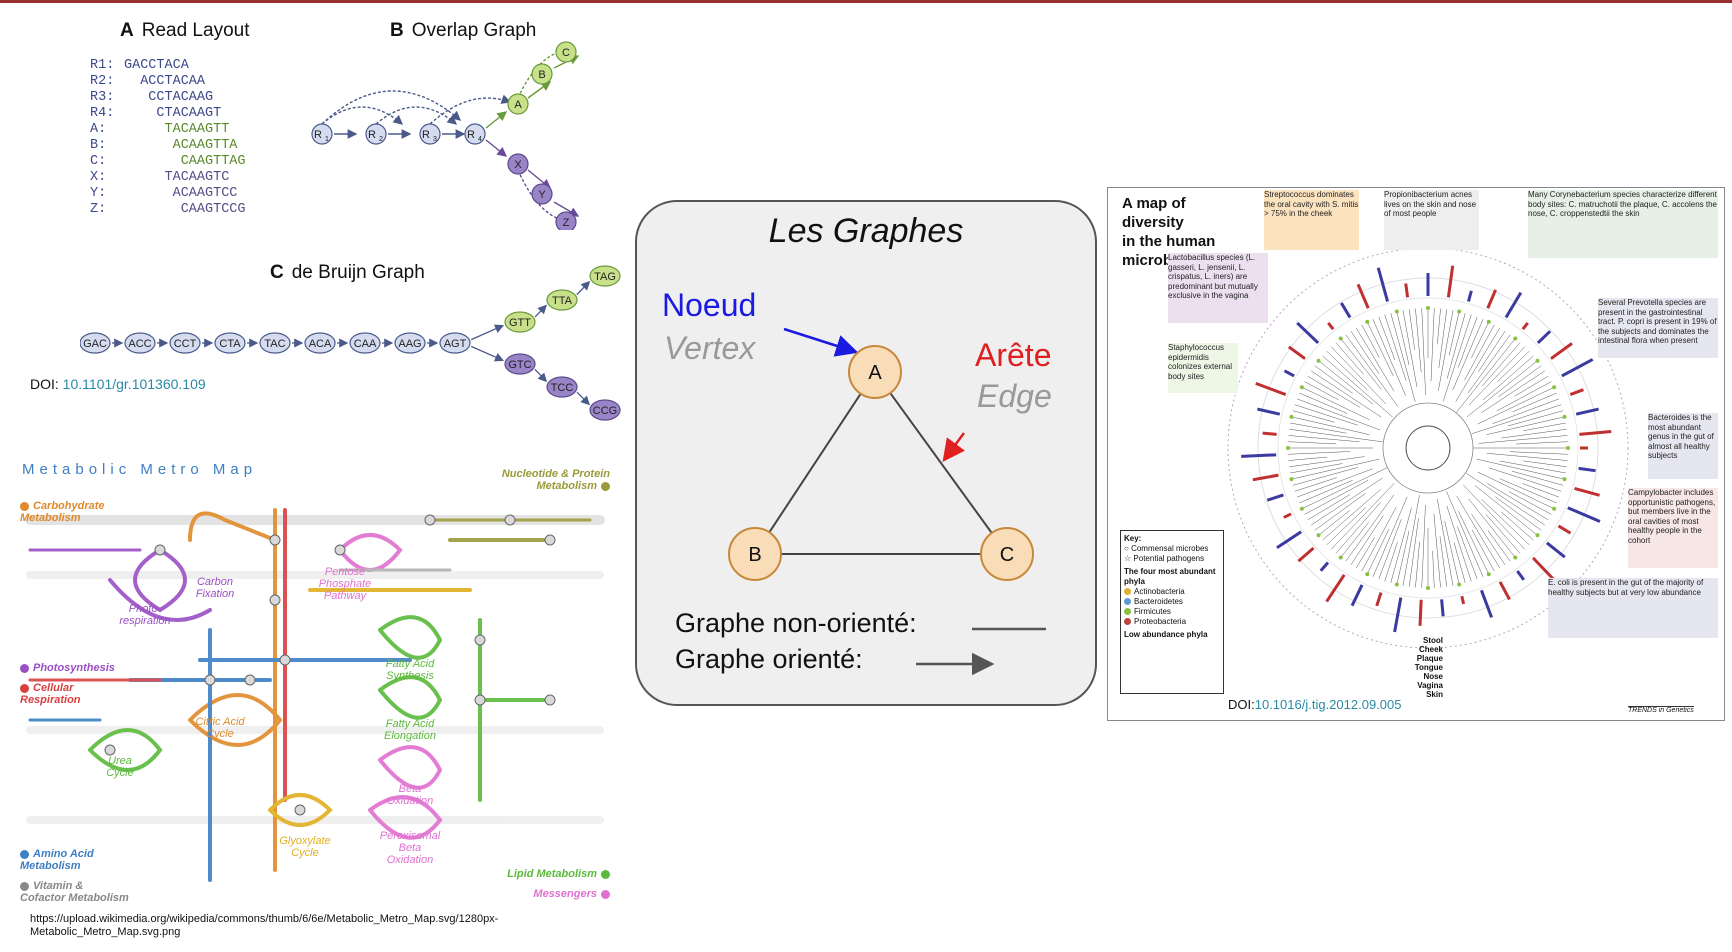 This screenshot has height=952, width=1732. I want to click on de-bruijn-node-label: CCG, so click(605, 411).